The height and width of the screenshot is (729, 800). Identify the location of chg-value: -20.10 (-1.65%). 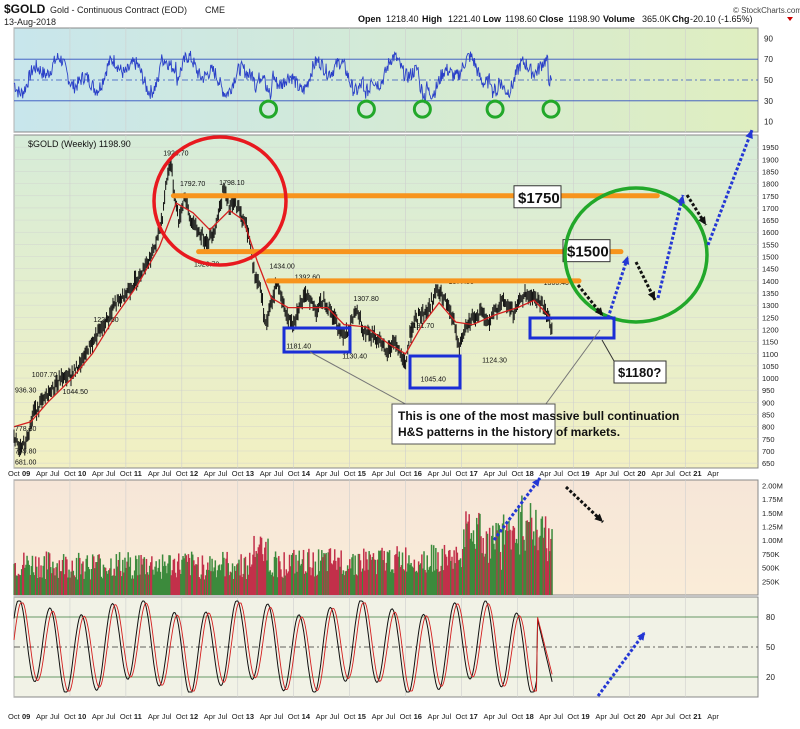
(721, 19).